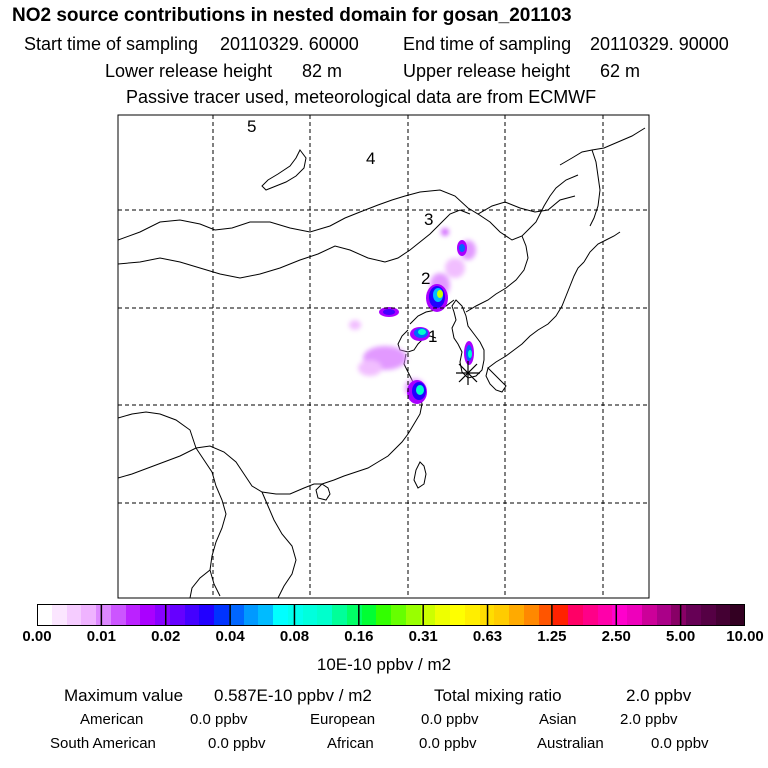  Describe the element at coordinates (293, 695) in the screenshot. I see `max-value: 0.587E-10 ppbv / m2` at that location.